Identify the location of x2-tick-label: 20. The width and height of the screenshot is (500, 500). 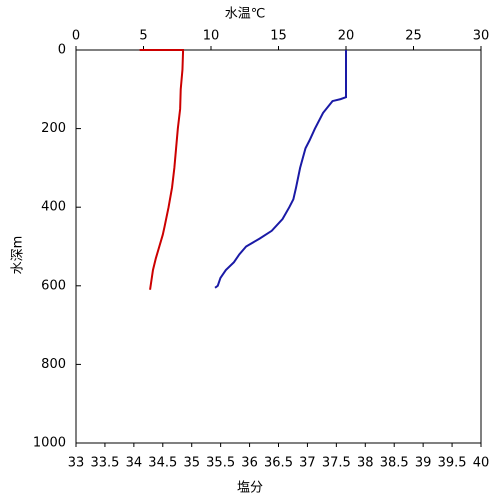
(346, 36).